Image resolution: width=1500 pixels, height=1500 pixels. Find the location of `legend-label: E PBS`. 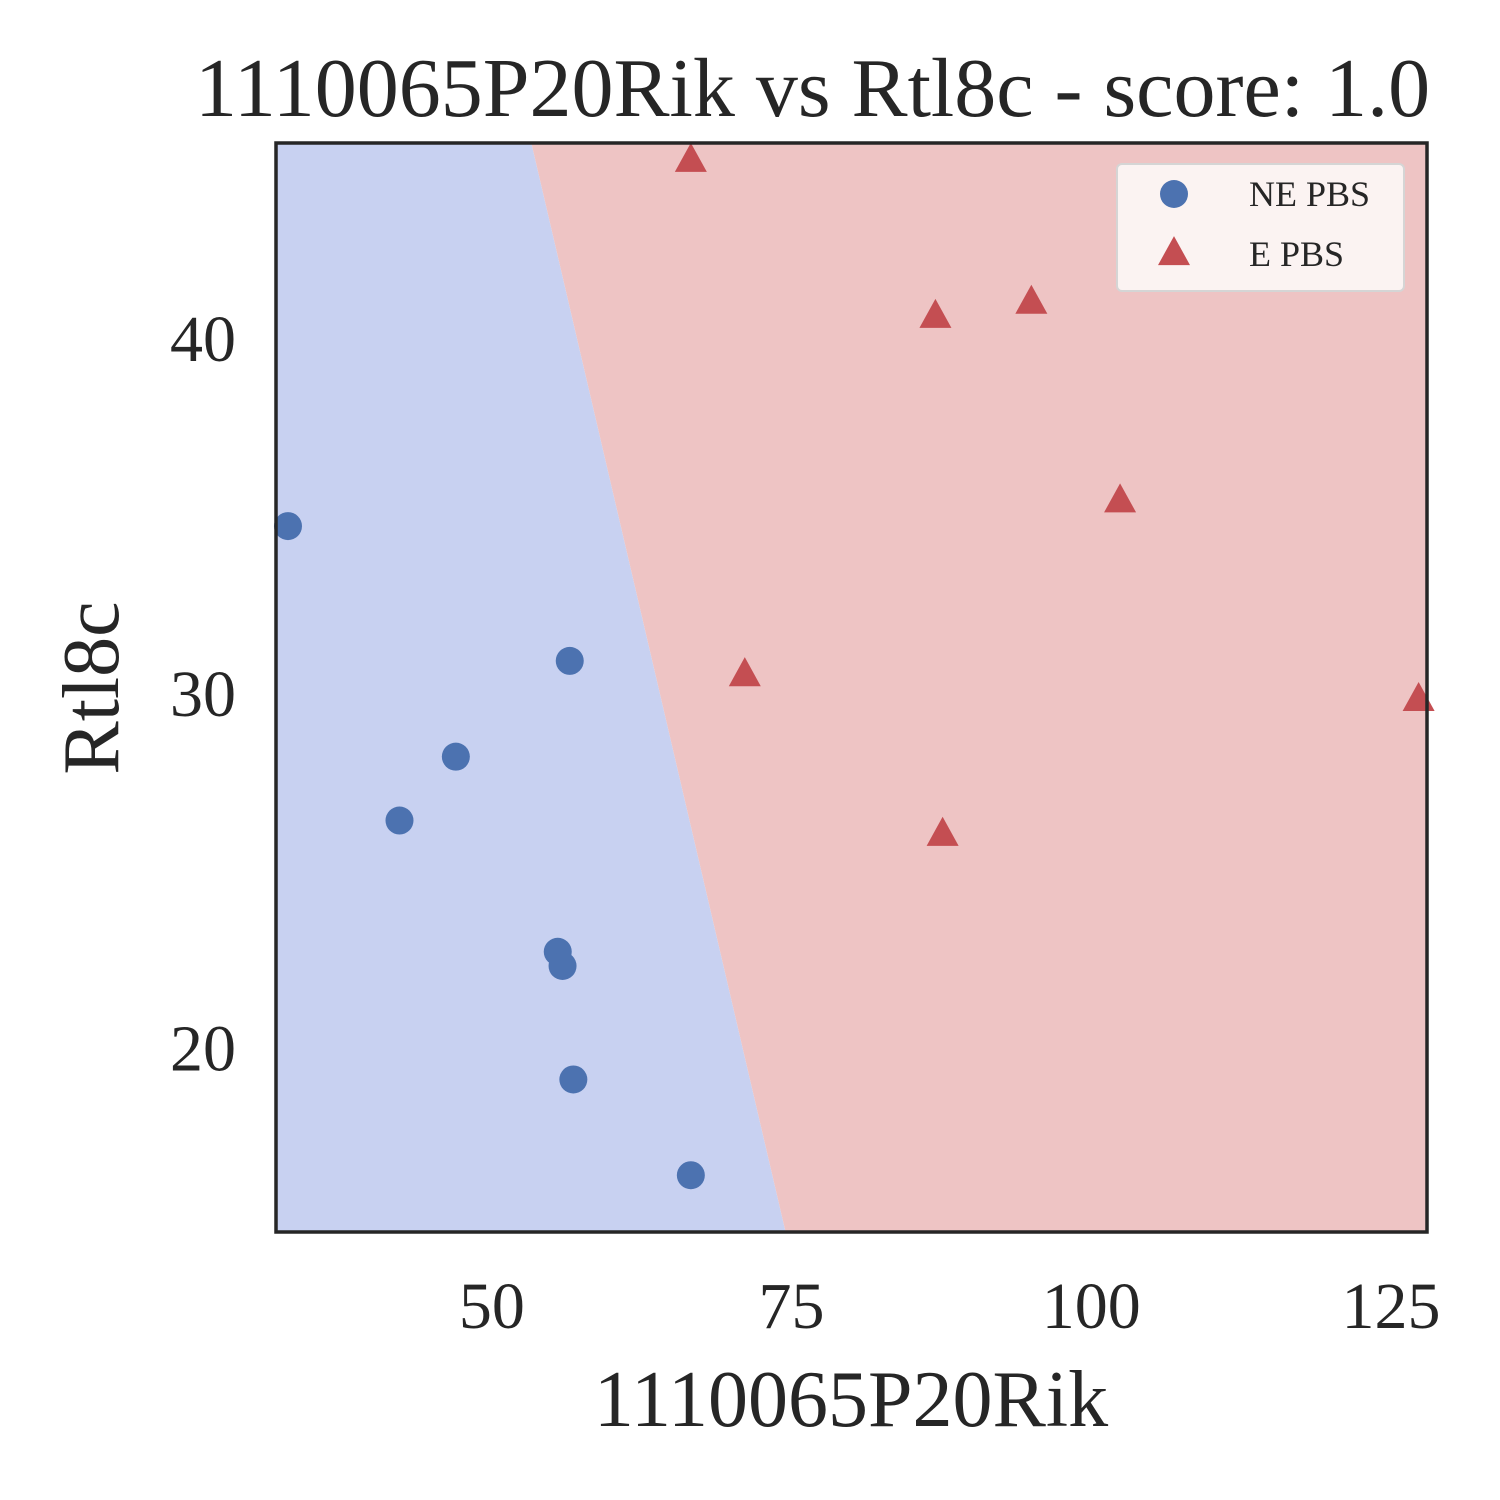

legend-label: E PBS is located at coordinates (1296, 254).